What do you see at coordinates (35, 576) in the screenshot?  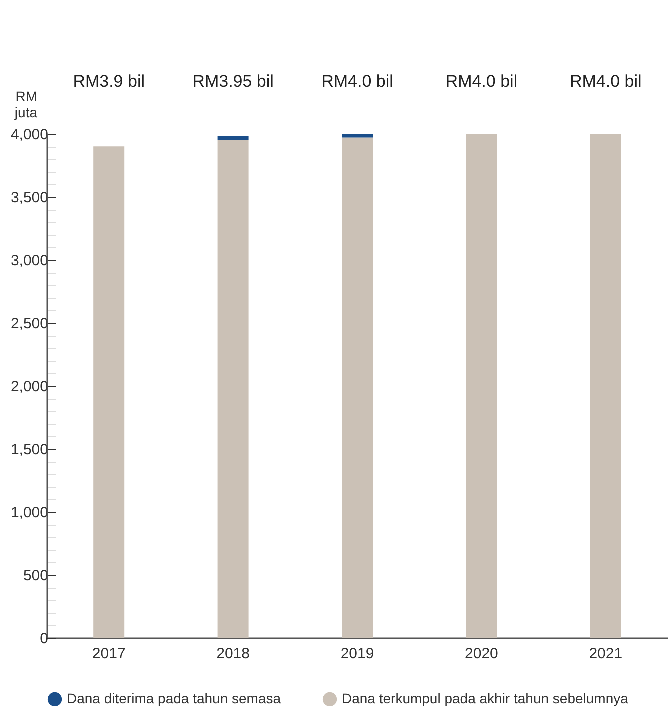 I see `y-tick-label: 500` at bounding box center [35, 576].